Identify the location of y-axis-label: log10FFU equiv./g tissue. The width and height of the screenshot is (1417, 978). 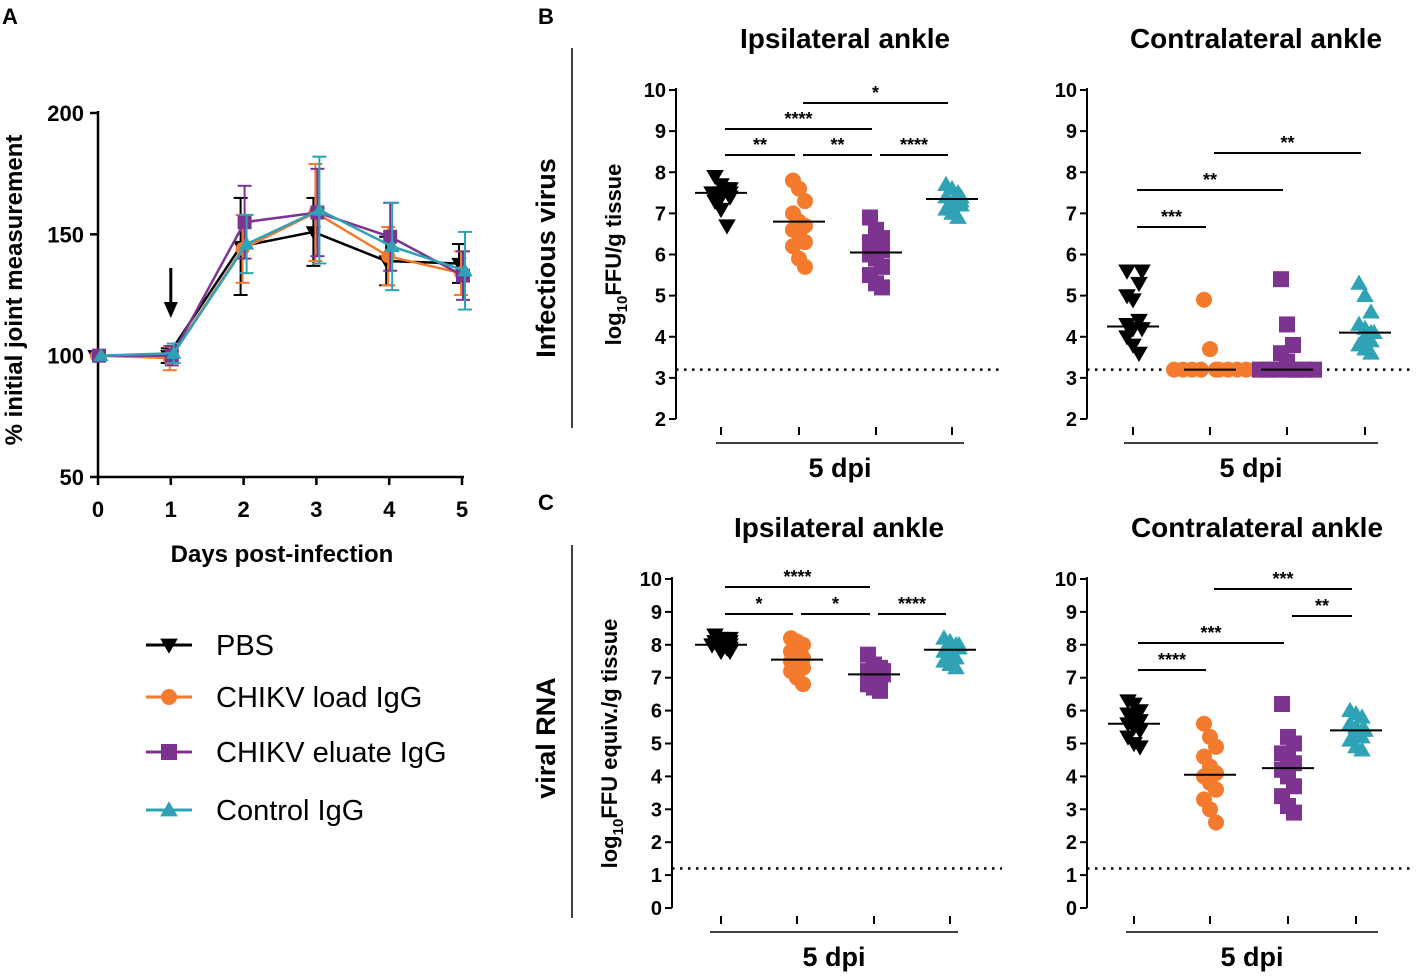
(612, 744).